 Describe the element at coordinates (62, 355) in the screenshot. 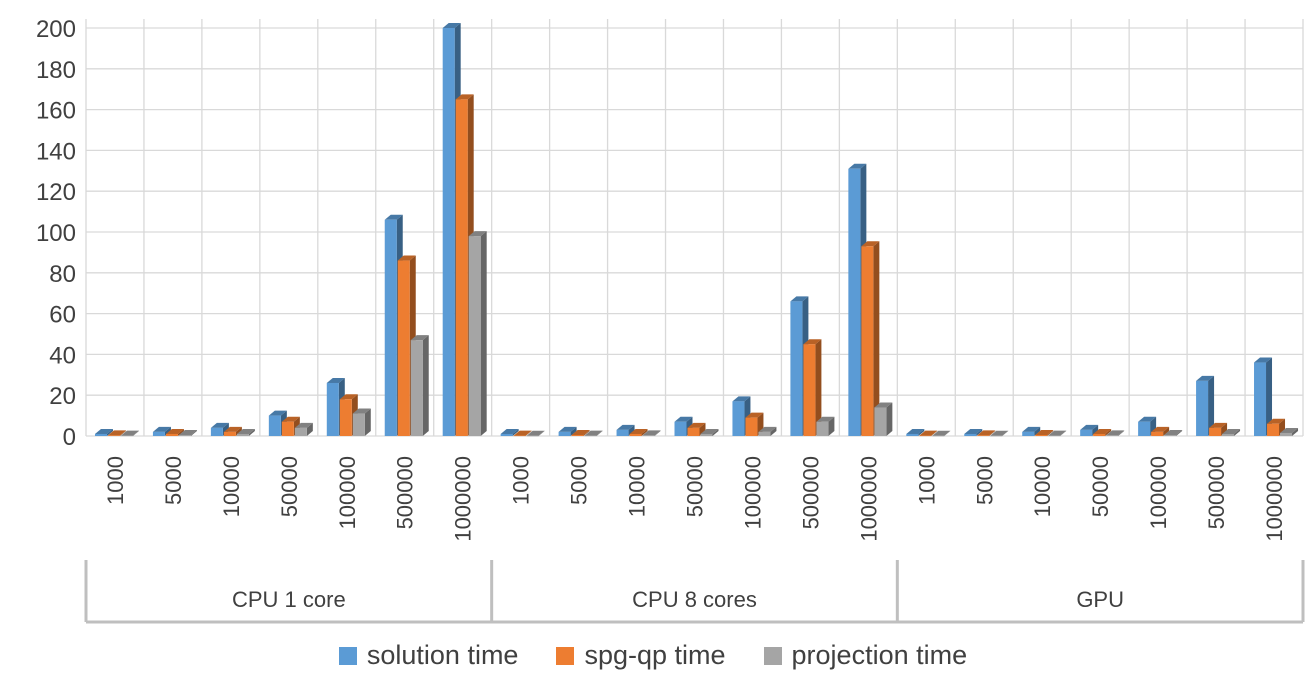

I see `y-tick-label: 40` at that location.